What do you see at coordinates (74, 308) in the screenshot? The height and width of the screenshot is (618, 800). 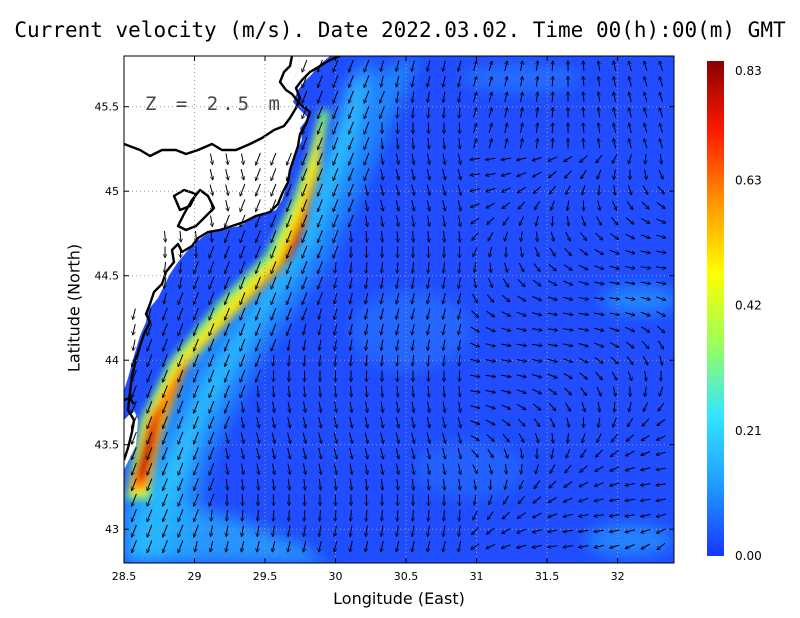 I see `y-axis-label: Latitude (North)` at bounding box center [74, 308].